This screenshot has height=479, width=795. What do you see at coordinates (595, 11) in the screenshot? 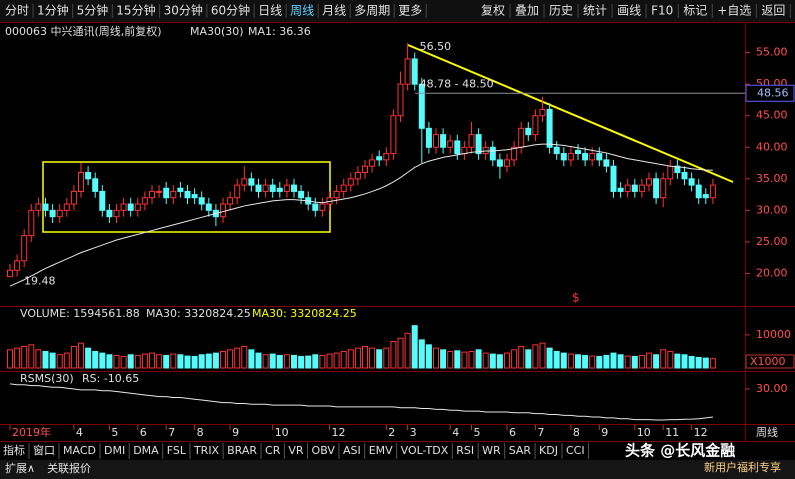
I see `toolbar-button: 统计` at bounding box center [595, 11].